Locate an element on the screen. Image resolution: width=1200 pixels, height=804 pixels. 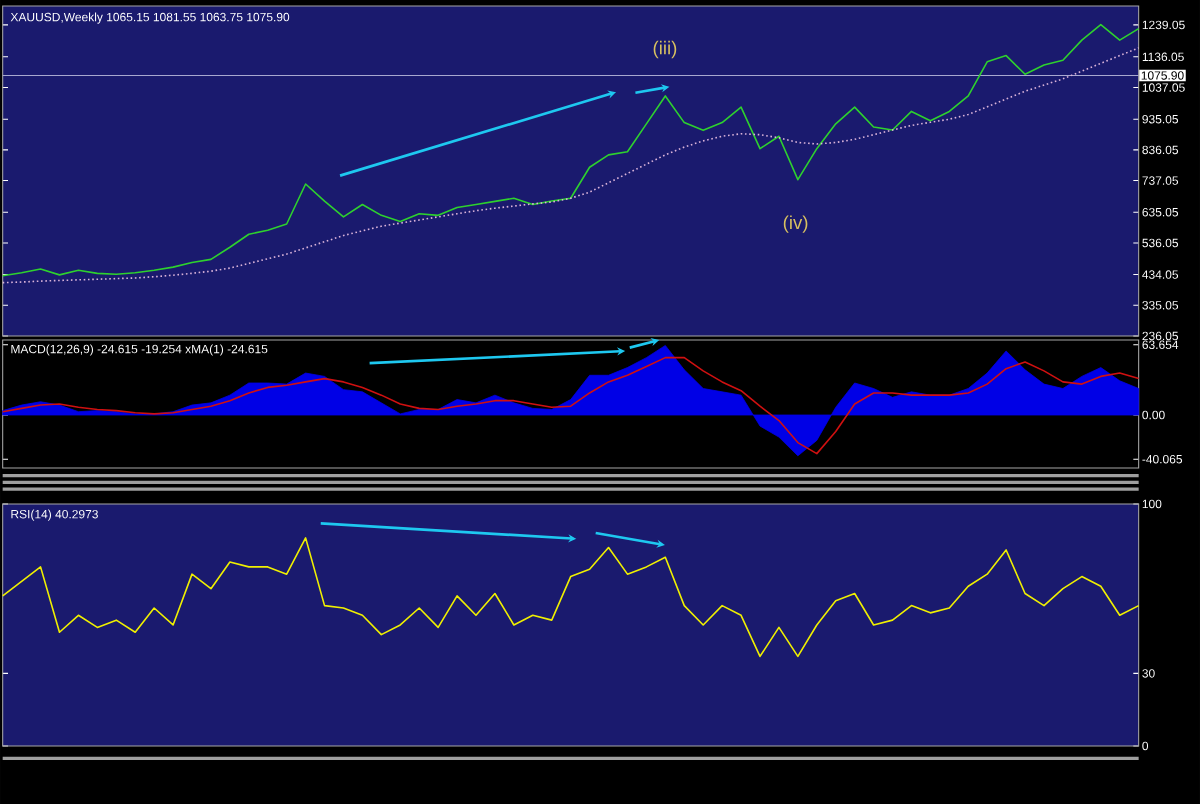
annotation: (iv) is located at coordinates (795, 224).